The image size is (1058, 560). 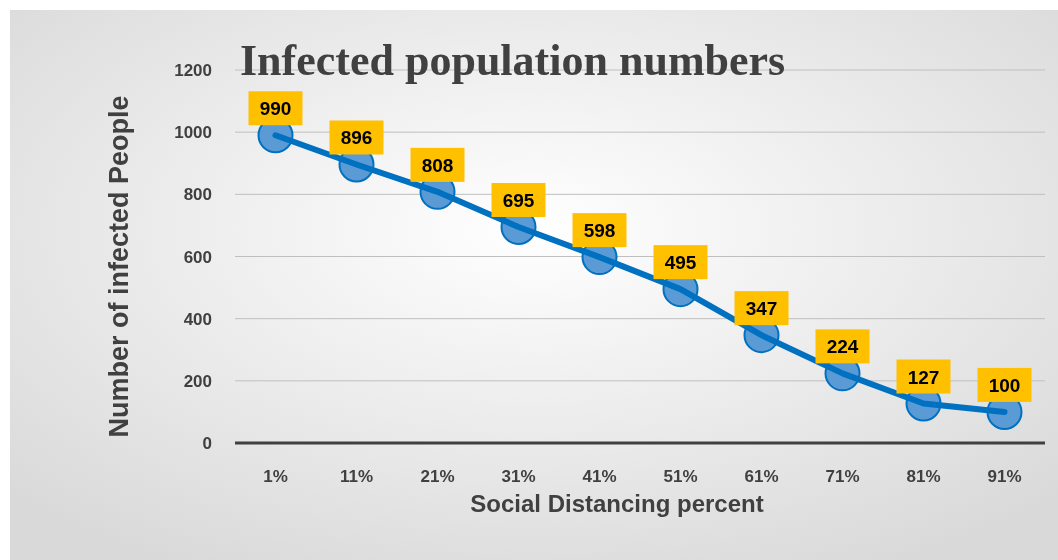 What do you see at coordinates (356, 476) in the screenshot?
I see `x-tick-label: 11%` at bounding box center [356, 476].